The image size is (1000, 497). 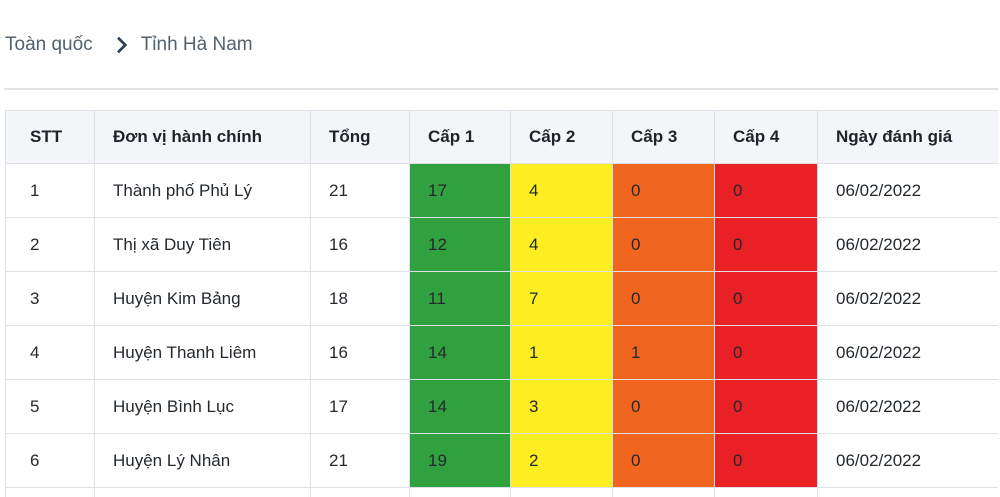 What do you see at coordinates (460, 298) in the screenshot?
I see `cell-cap1: 11` at bounding box center [460, 298].